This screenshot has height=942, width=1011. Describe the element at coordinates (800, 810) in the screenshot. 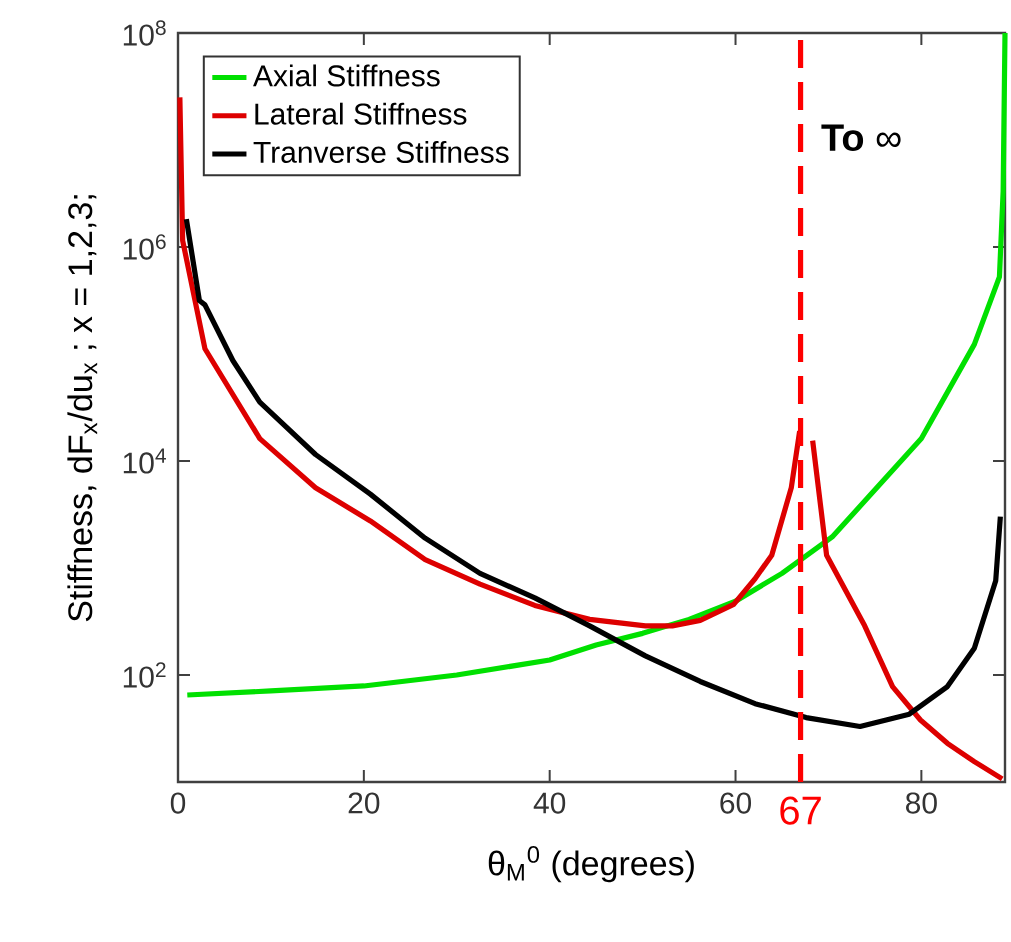

I see `ref-line-label: 67` at that location.